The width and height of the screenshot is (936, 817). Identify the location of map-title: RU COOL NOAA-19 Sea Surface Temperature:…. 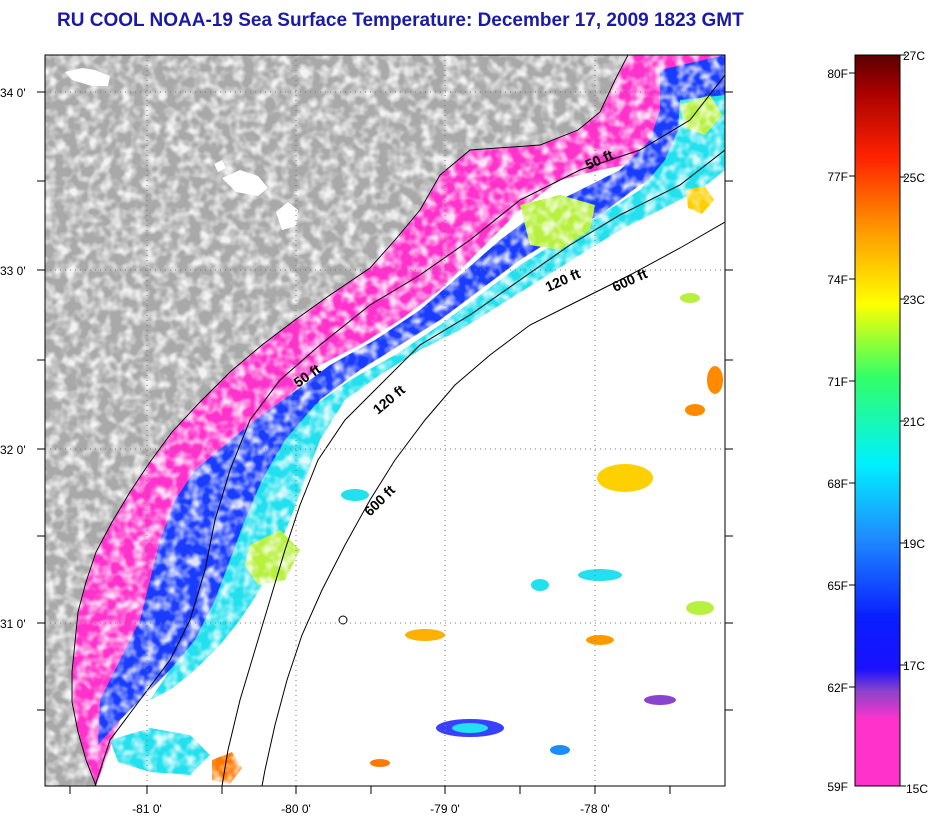
(400, 20).